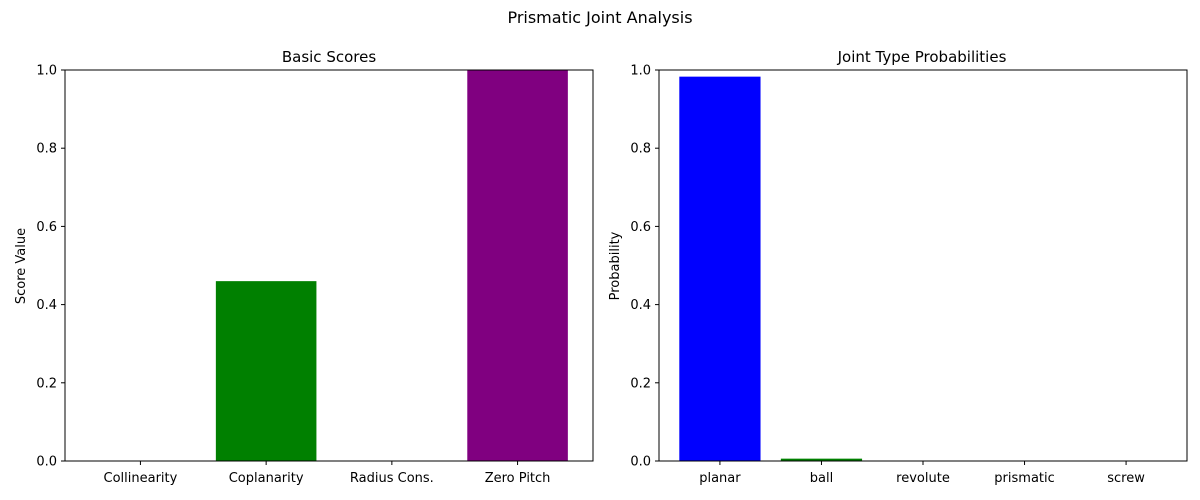  What do you see at coordinates (1024, 478) in the screenshot?
I see `x-tick-label: prismatic` at bounding box center [1024, 478].